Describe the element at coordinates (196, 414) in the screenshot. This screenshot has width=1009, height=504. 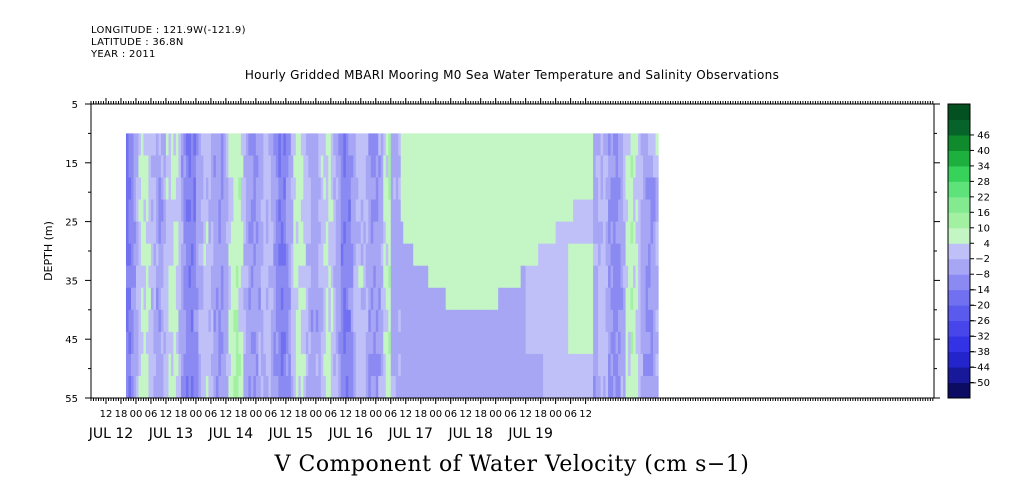
I see `x-hour-tick-label: 00` at that location.